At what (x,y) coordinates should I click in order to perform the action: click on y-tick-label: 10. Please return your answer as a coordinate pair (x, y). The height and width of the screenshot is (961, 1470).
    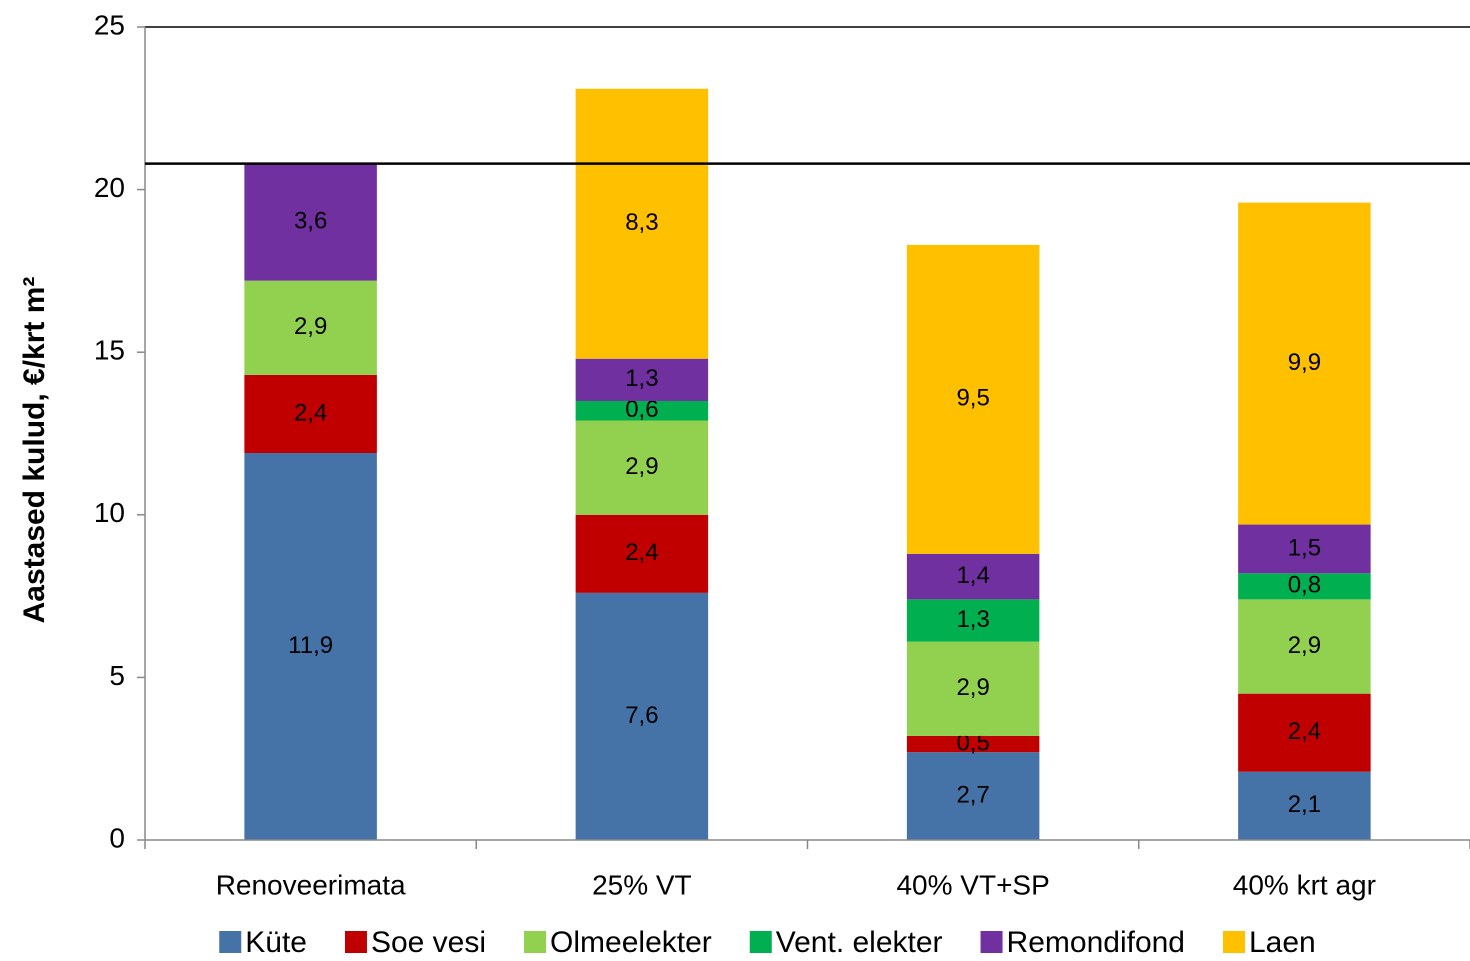
    Looking at the image, I should click on (109, 512).